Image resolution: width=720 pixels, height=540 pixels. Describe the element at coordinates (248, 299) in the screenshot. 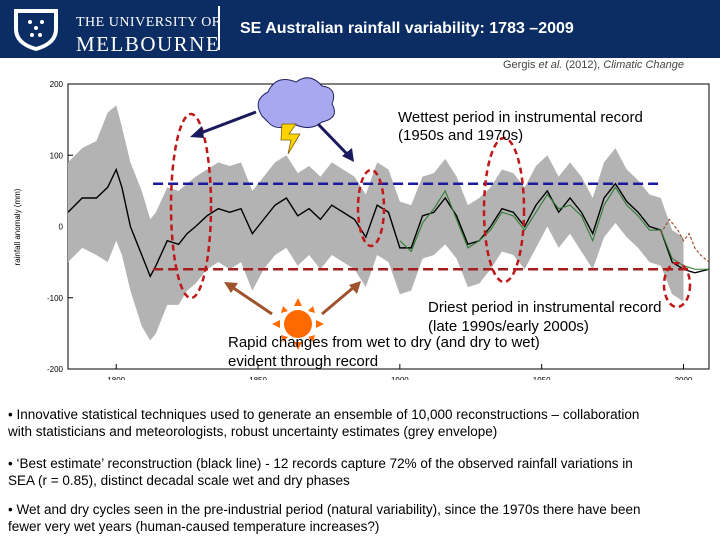

I see `arrow-sun-left` at that location.